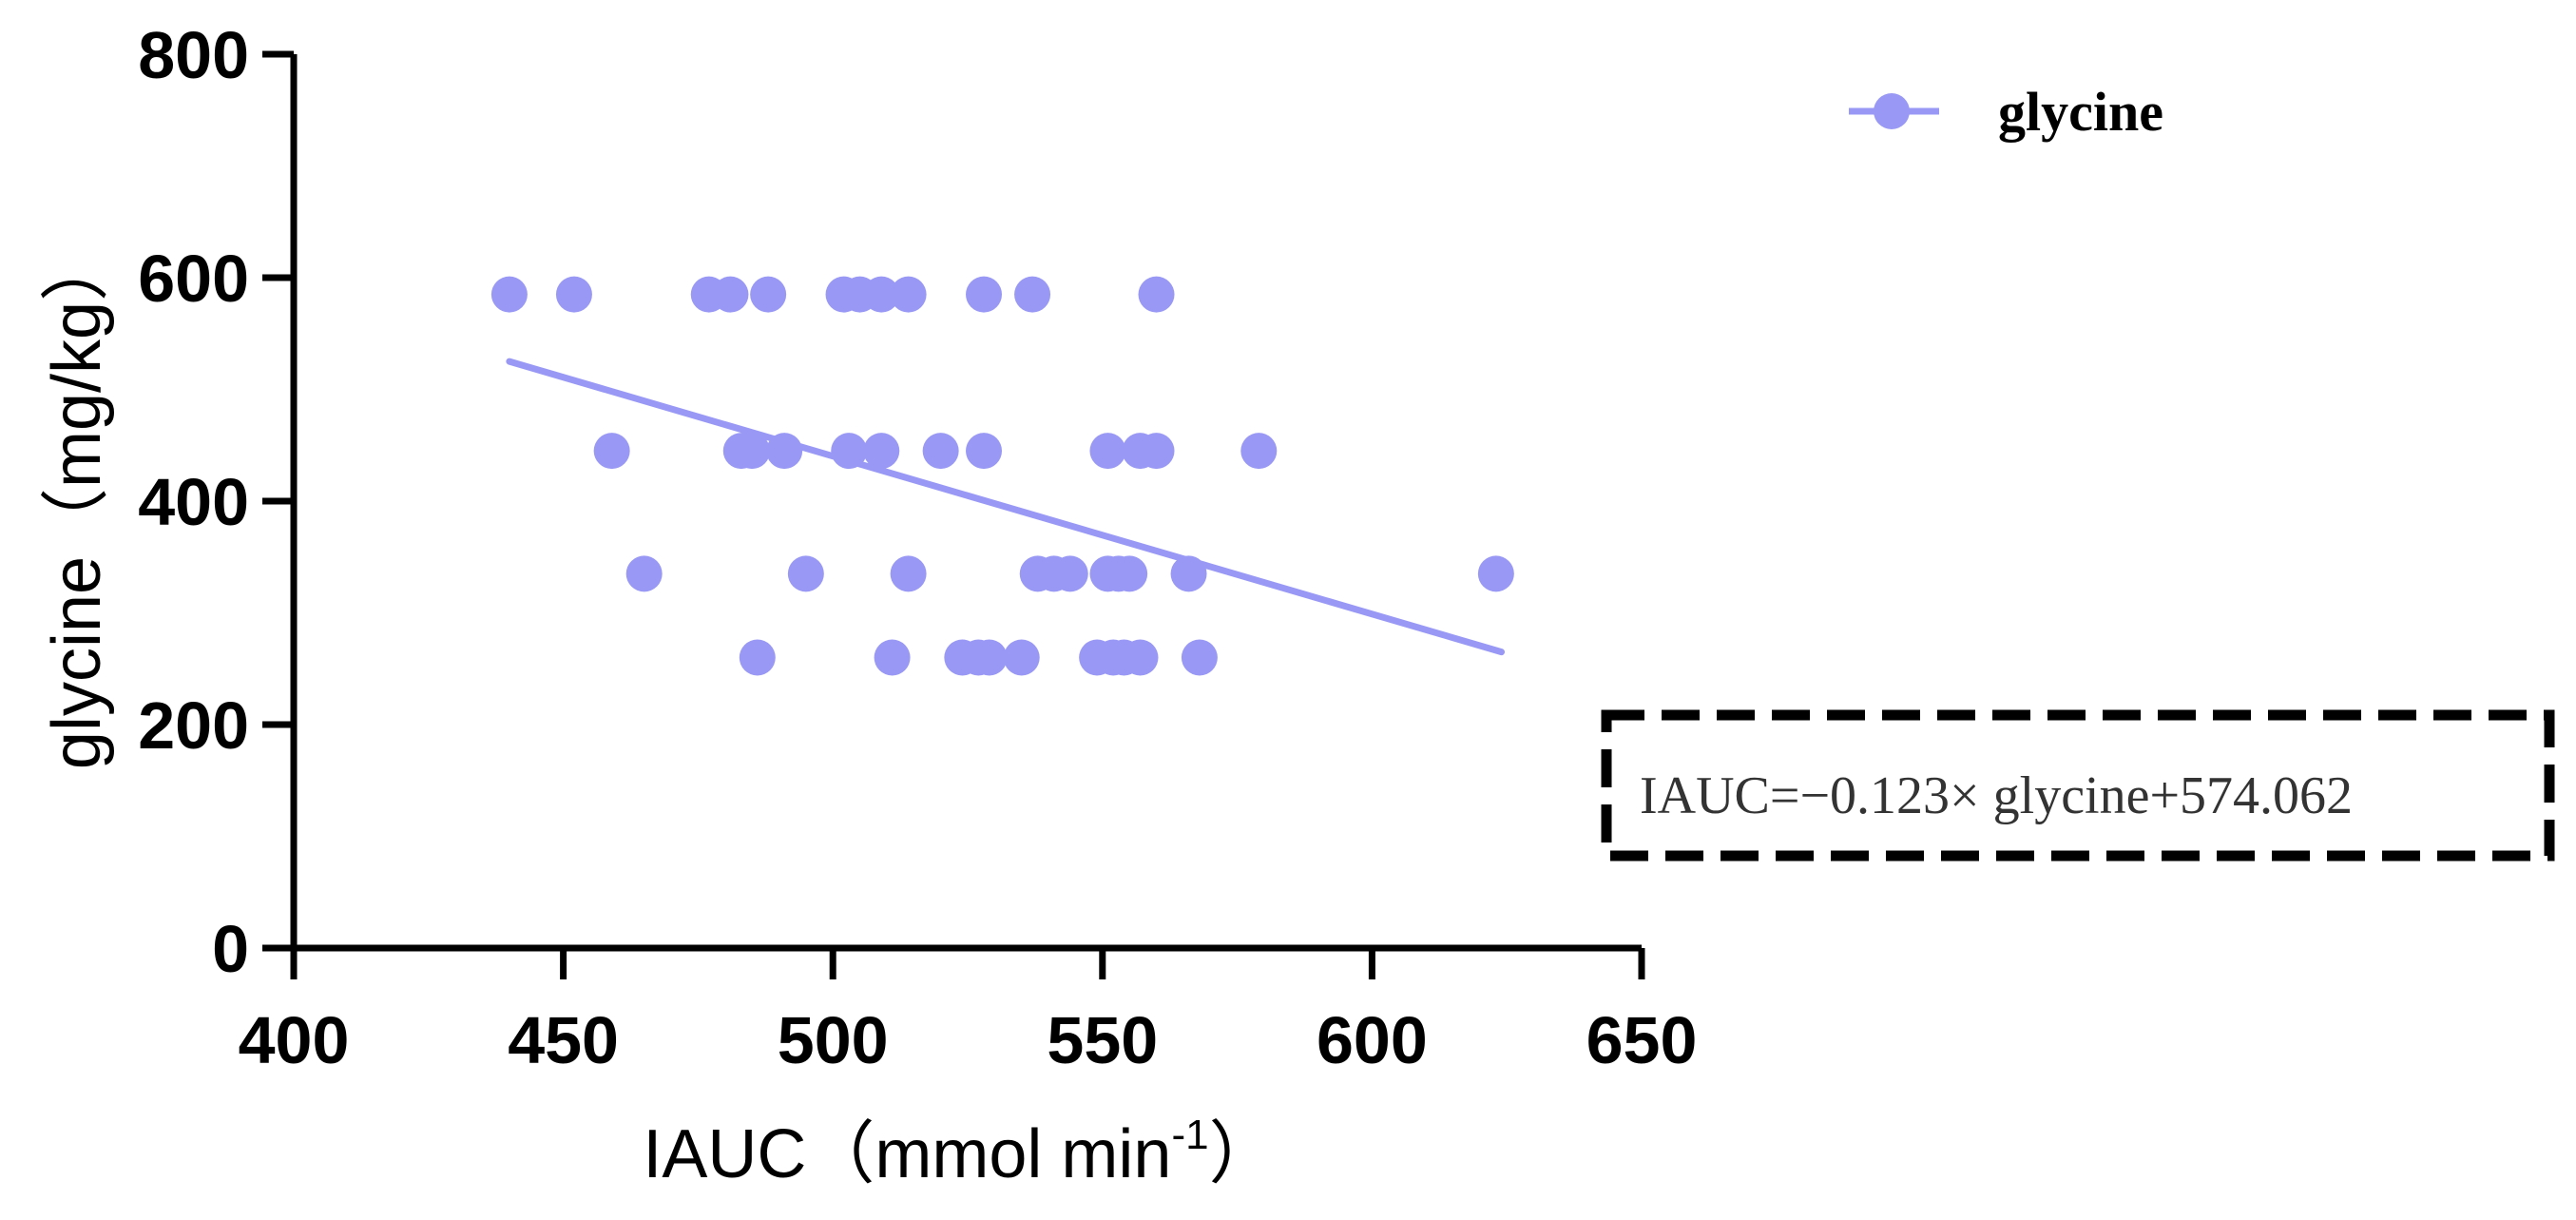 Image resolution: width=2576 pixels, height=1220 pixels. What do you see at coordinates (2080, 112) in the screenshot?
I see `legend-label: glycine` at bounding box center [2080, 112].